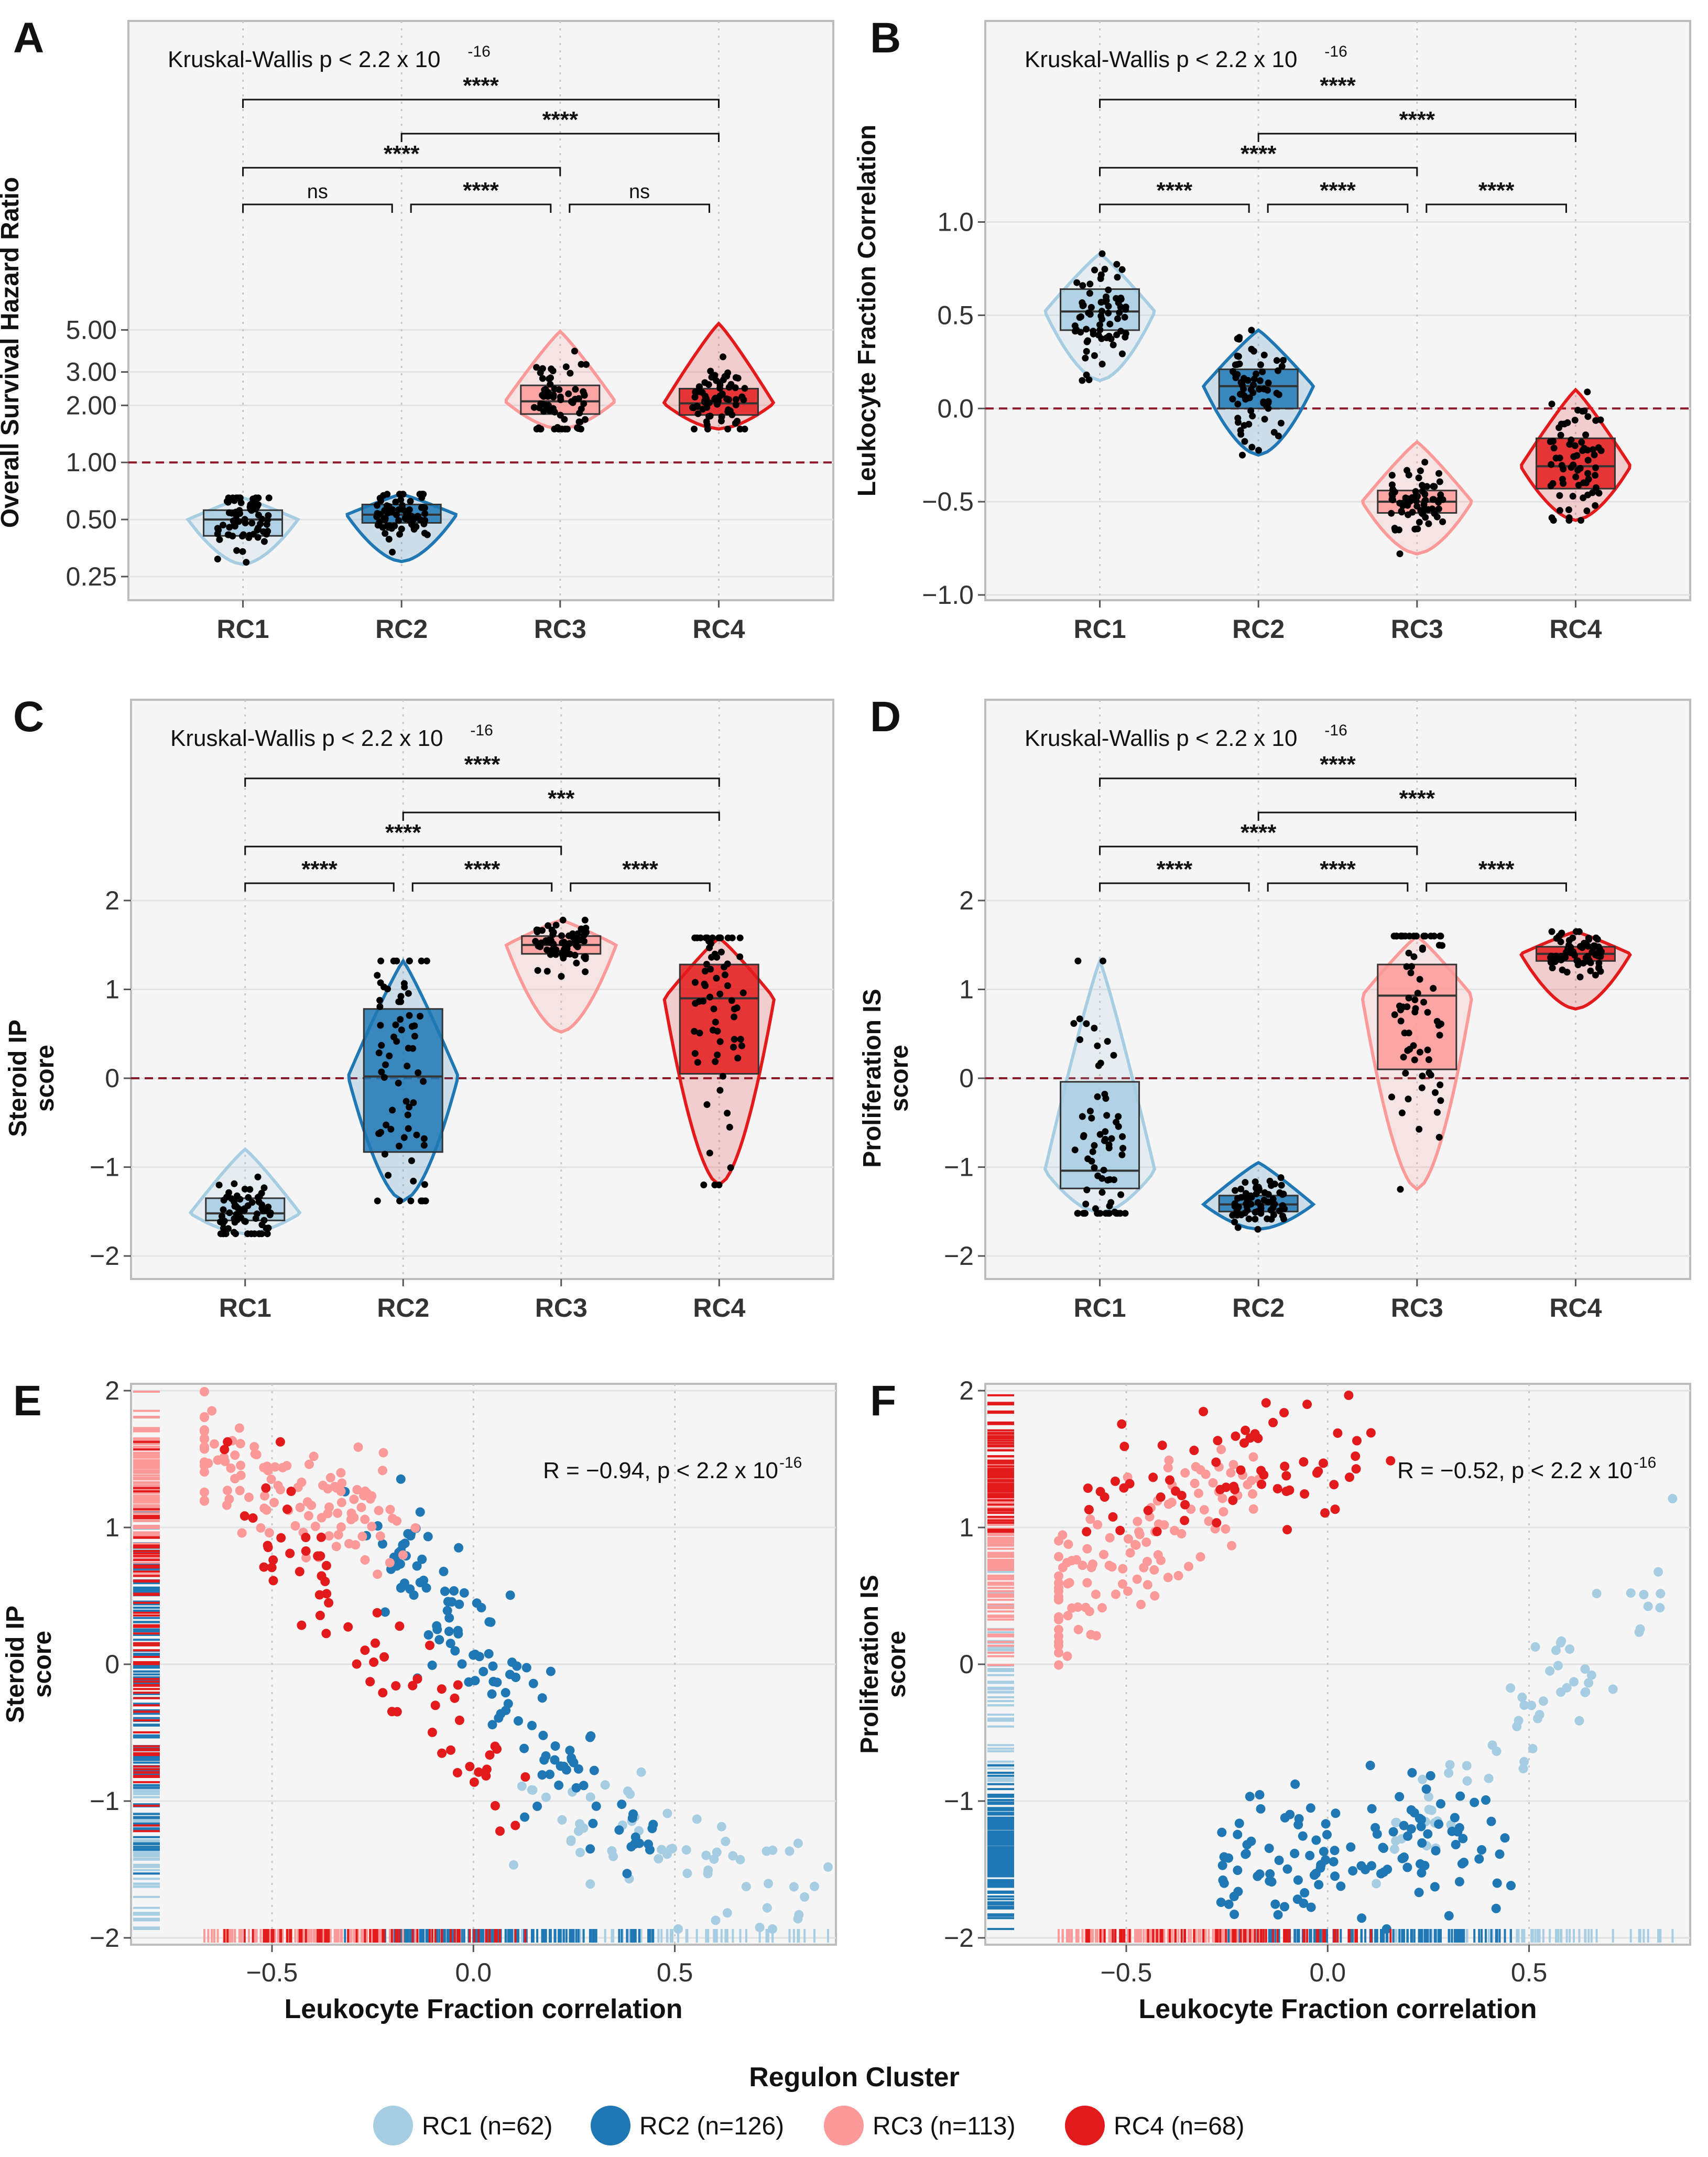 This screenshot has width=1708, height=2157. Describe the element at coordinates (481, 103) in the screenshot. I see `bracket-line` at that location.